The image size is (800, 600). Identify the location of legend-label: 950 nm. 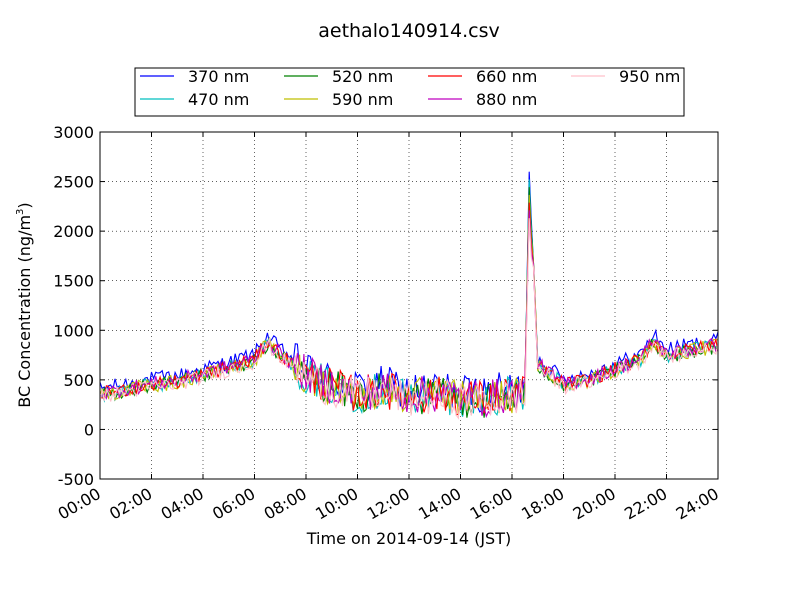
(649, 76).